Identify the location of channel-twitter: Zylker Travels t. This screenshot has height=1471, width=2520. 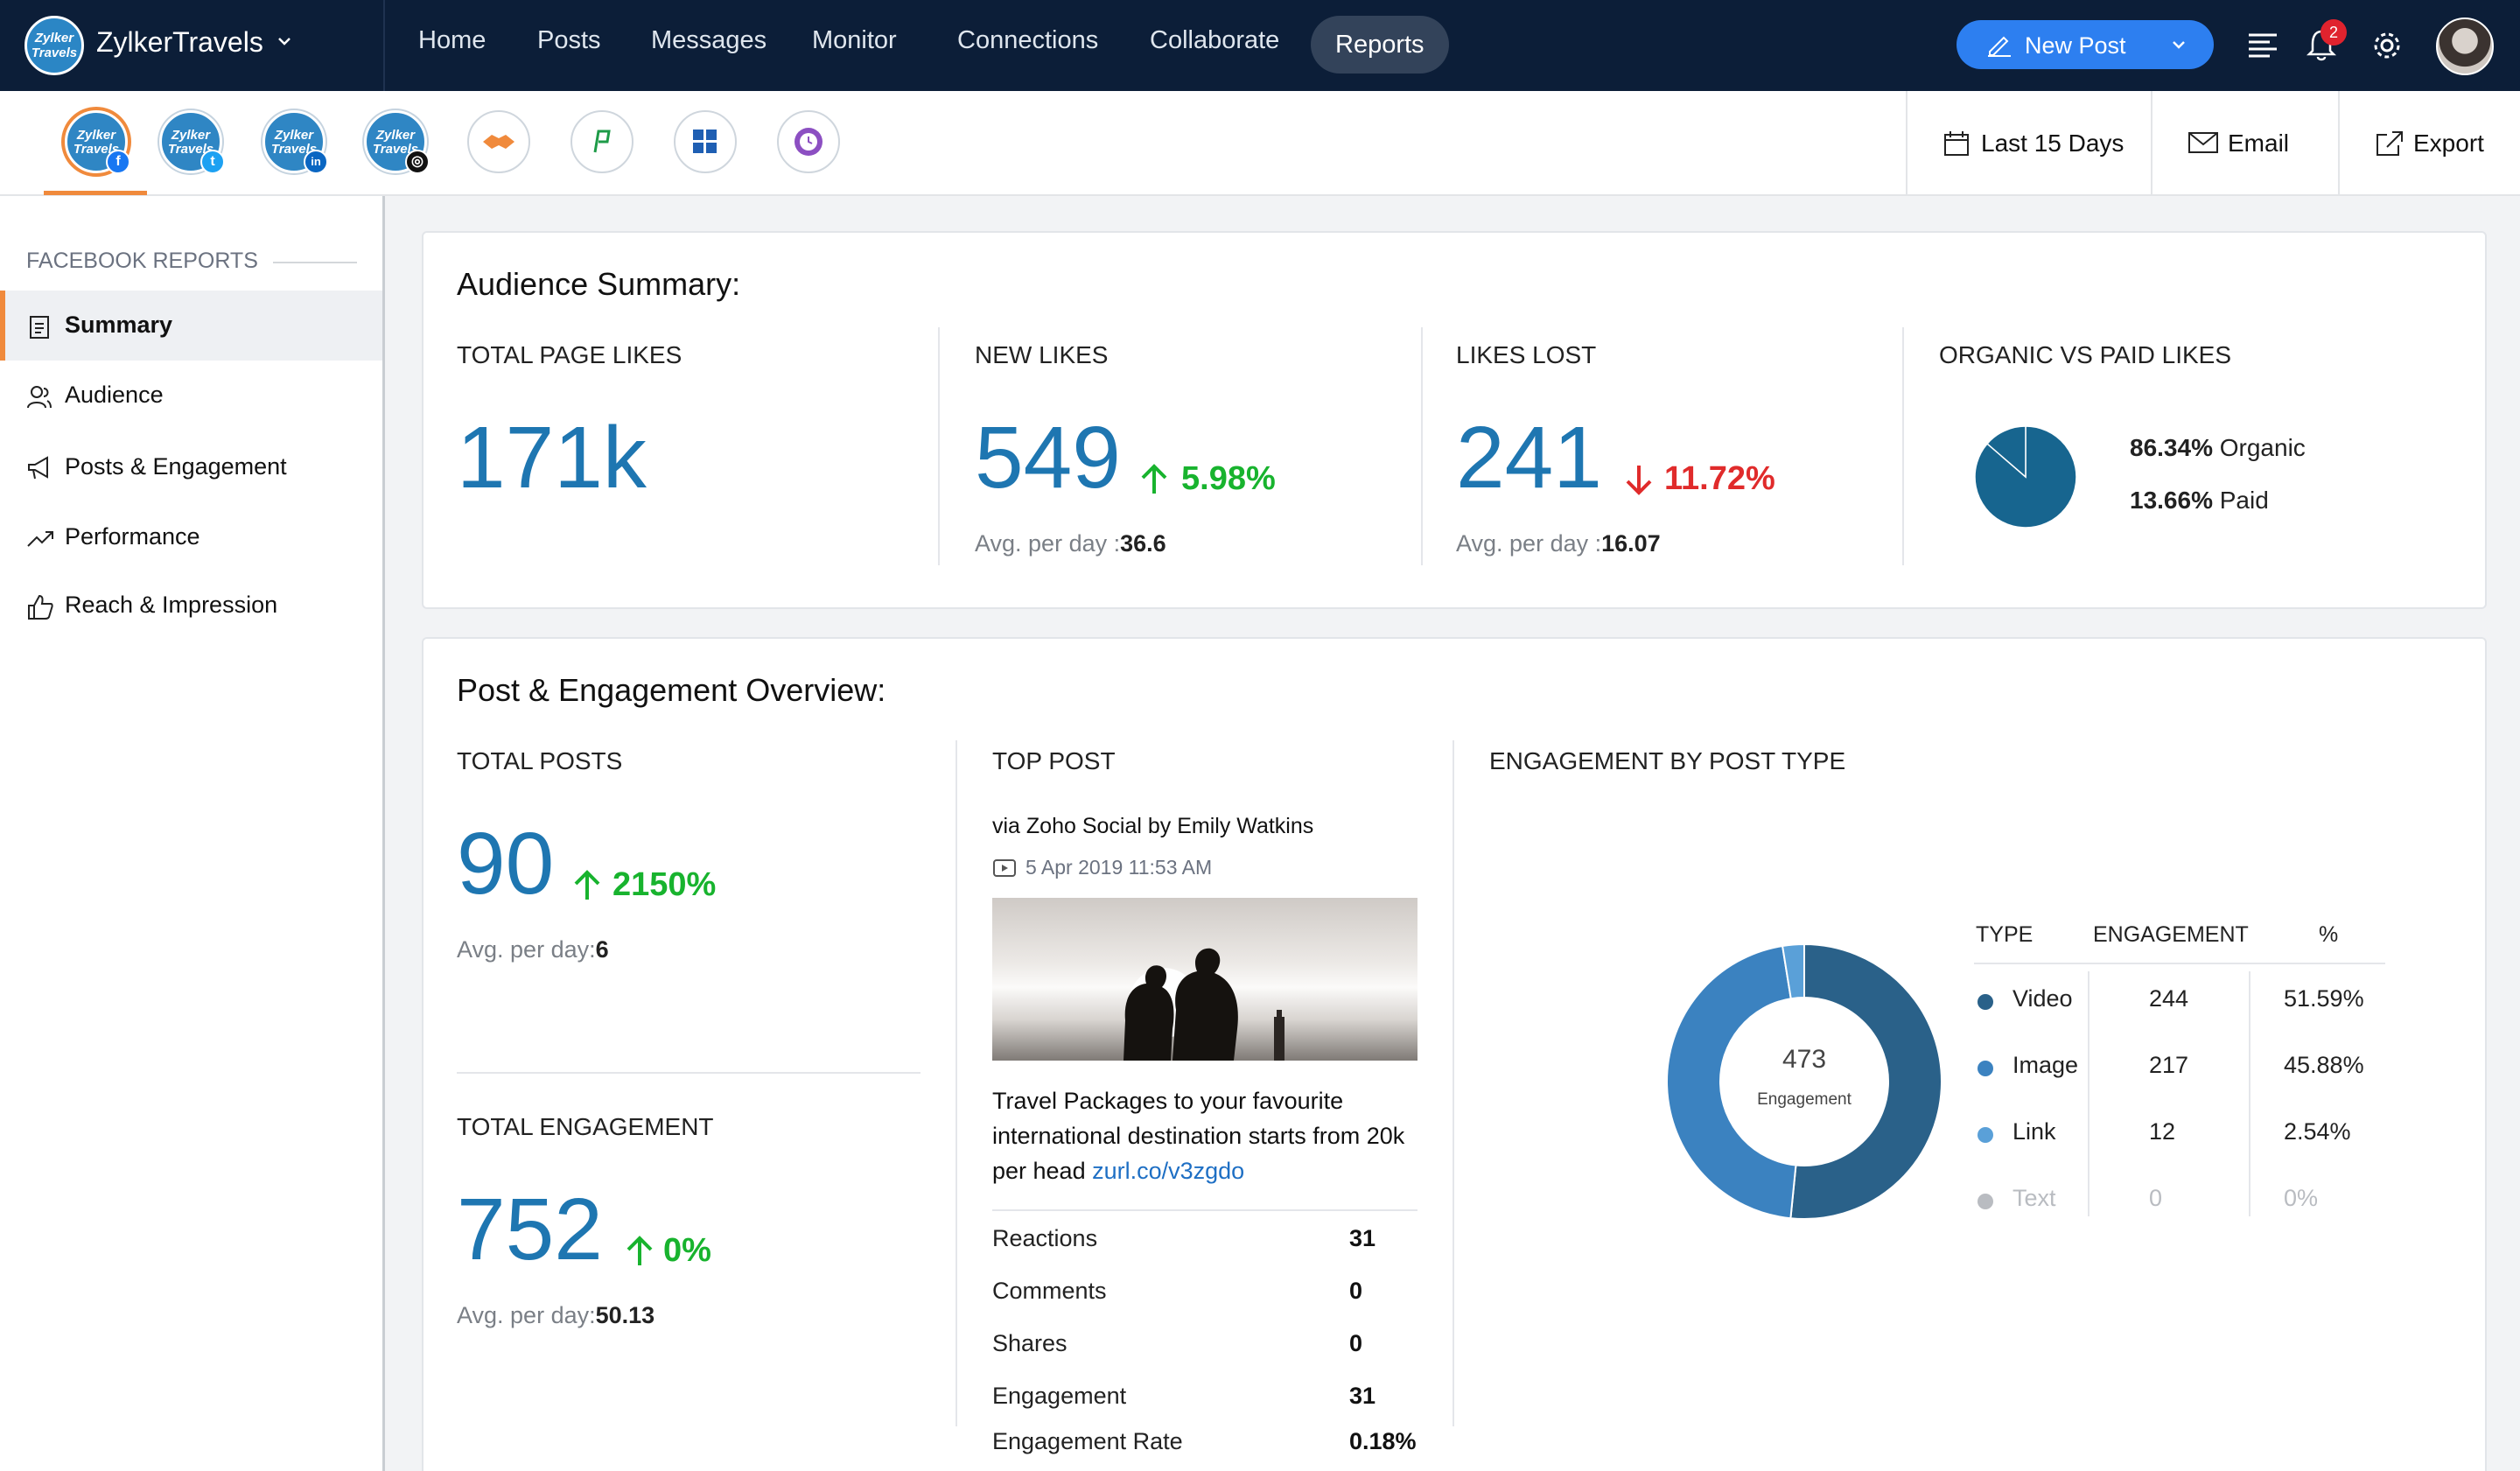
(192, 142).